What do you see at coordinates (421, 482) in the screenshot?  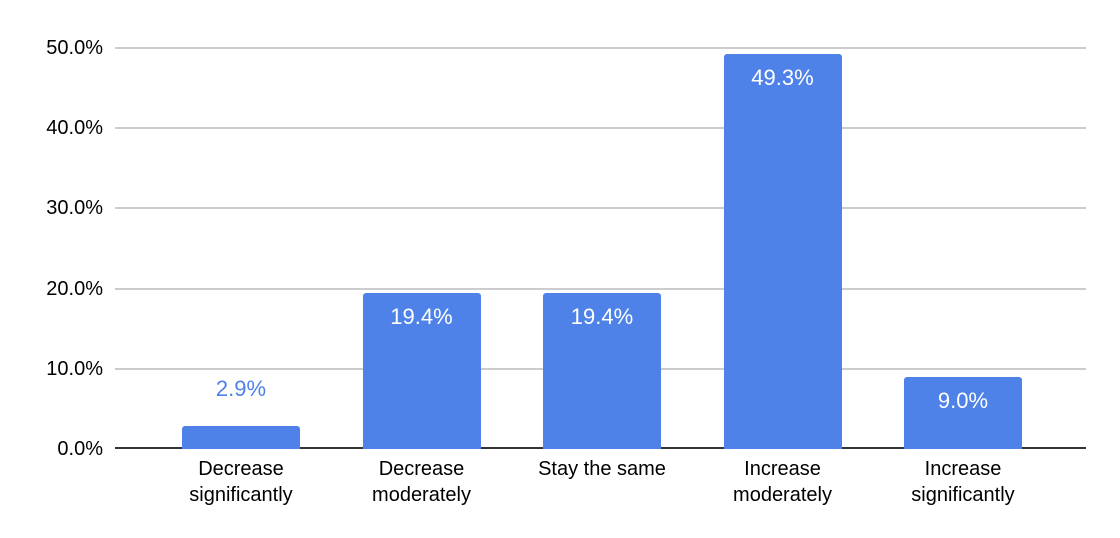 I see `x-axis-category-label: Decrease moderately` at bounding box center [421, 482].